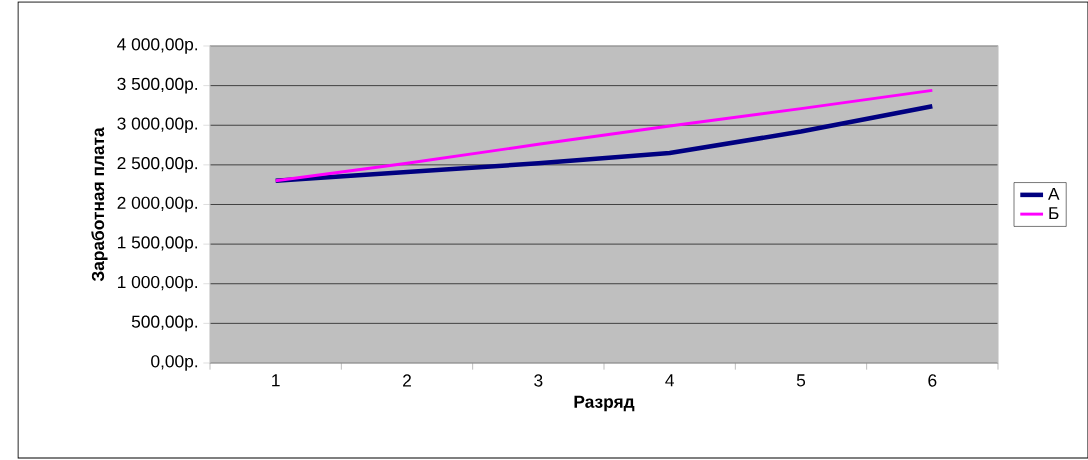 The width and height of the screenshot is (1088, 460). What do you see at coordinates (407, 380) in the screenshot?
I see `x-tick-label: 2` at bounding box center [407, 380].